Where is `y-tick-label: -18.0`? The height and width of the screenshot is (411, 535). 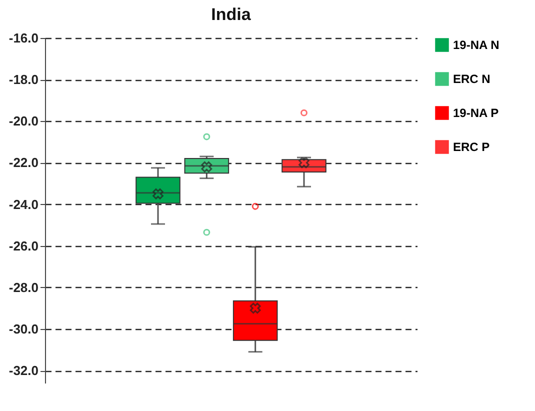
y-tick-label: -18.0 is located at coordinates (23, 80).